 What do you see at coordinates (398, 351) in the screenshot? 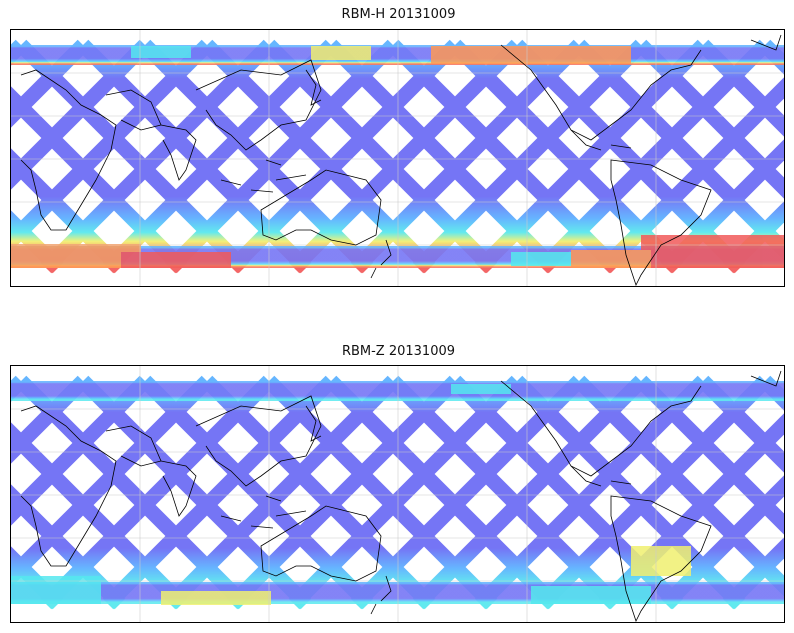
I see `bottom-panel-title: RBM-Z 20131009` at bounding box center [398, 351].